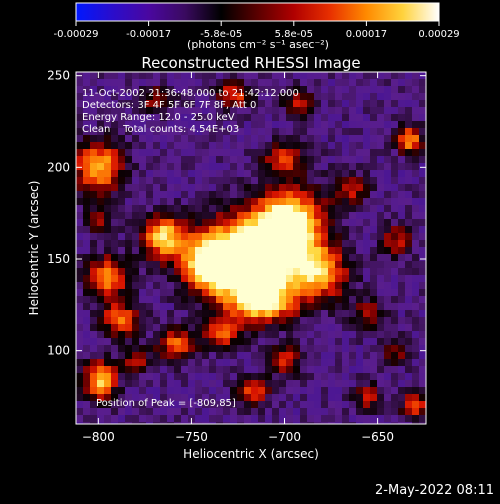  I want to click on x-tick-label: −700, so click(284, 437).